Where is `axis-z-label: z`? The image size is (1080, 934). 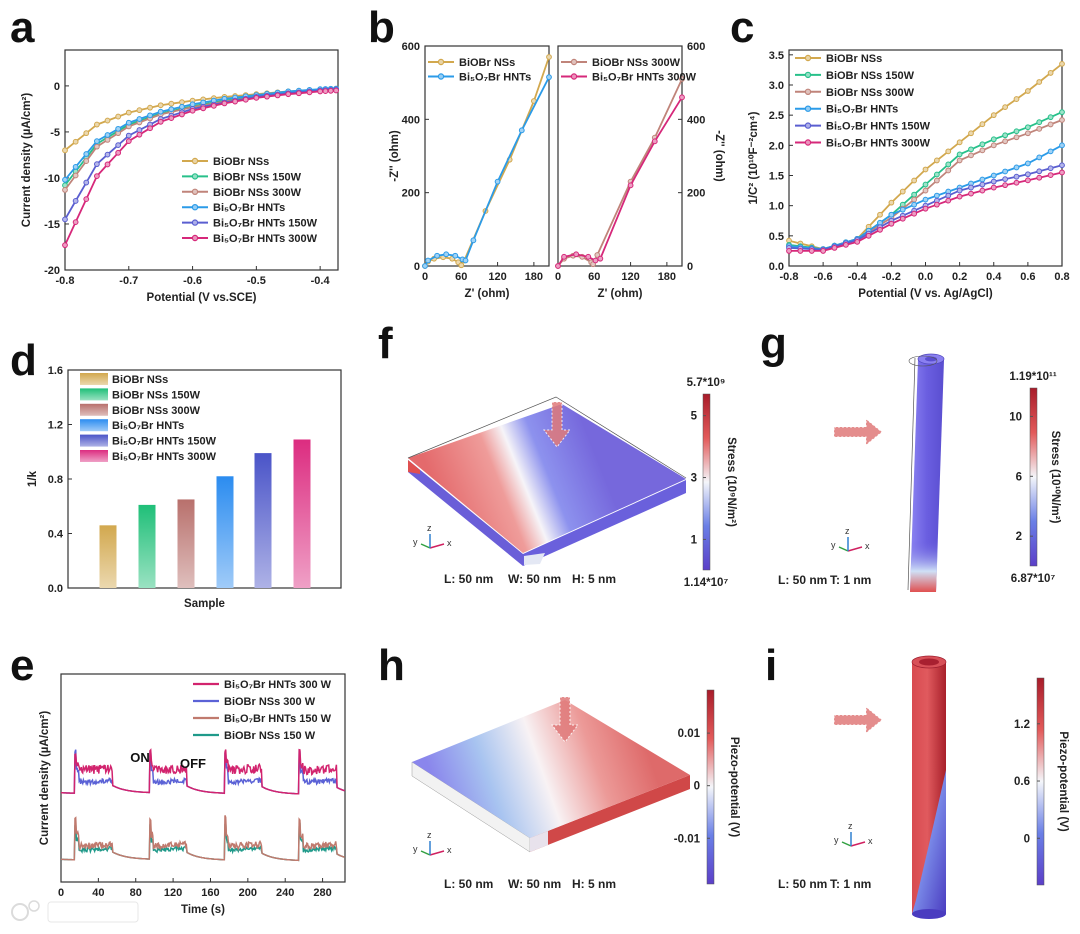
axis-z-label: z is located at coordinates (429, 835).